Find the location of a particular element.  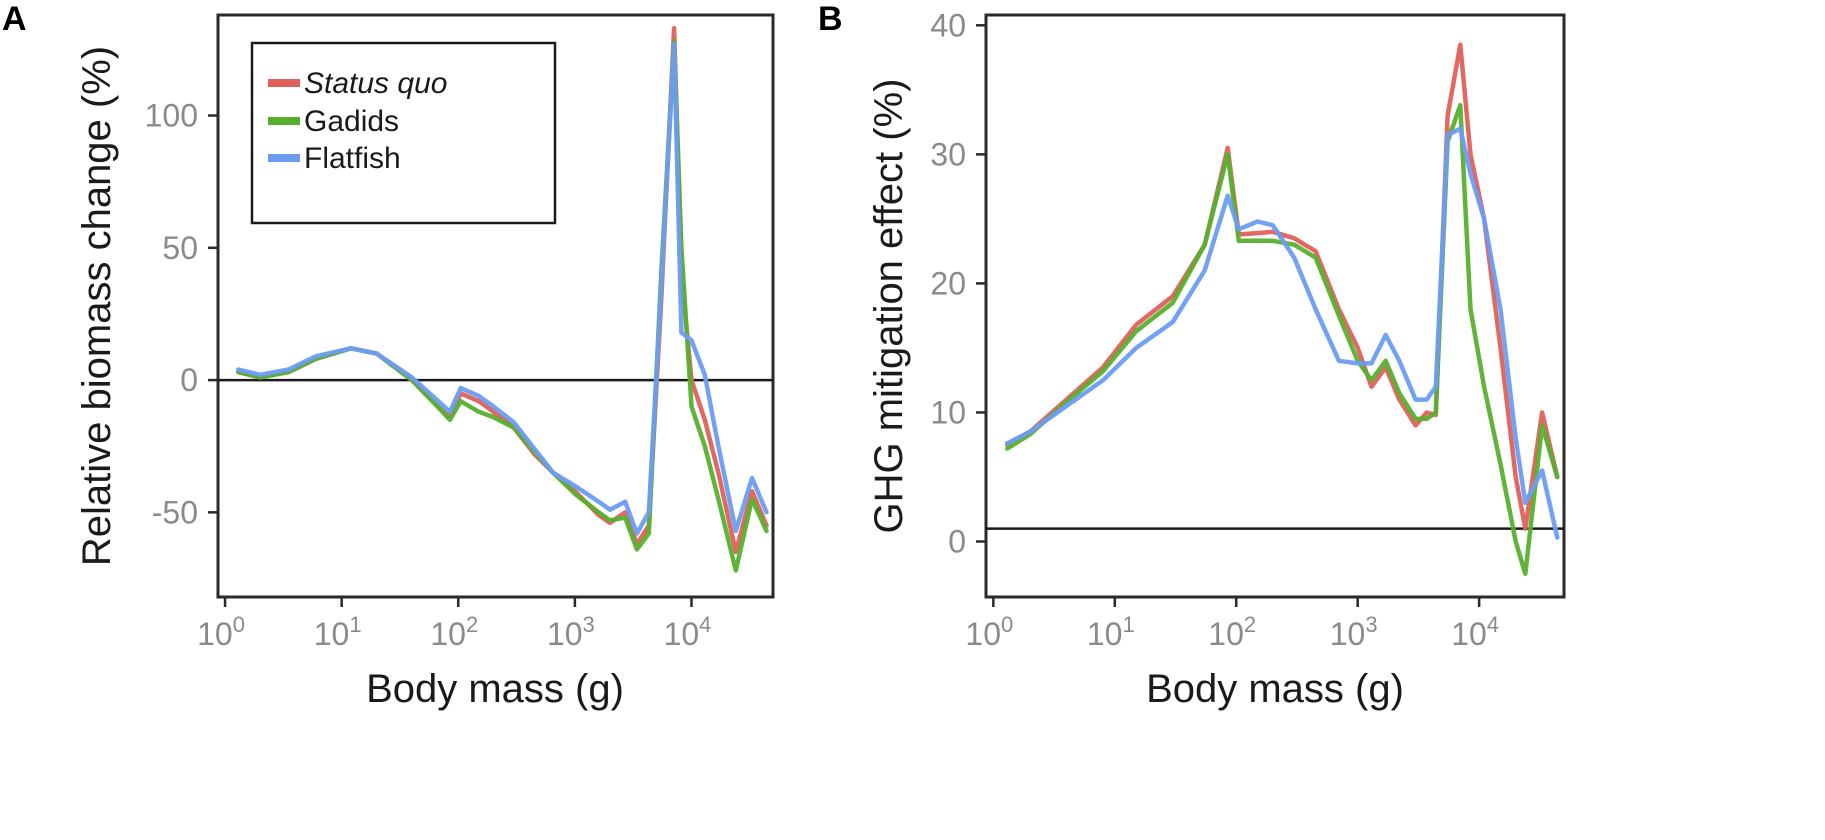

x-tick-label-a-0: 10⁰ is located at coordinates (221, 632).